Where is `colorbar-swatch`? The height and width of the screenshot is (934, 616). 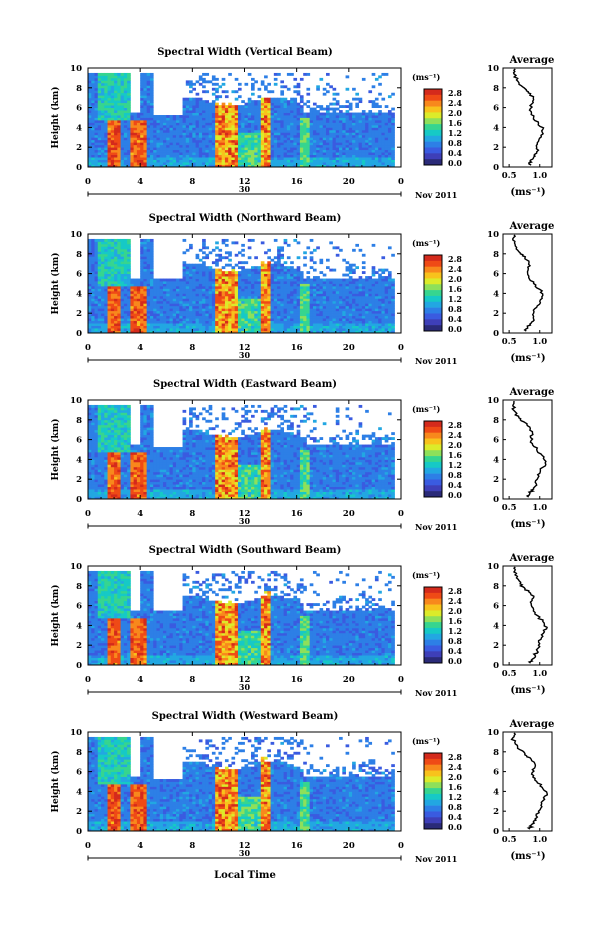 colorbar-swatch is located at coordinates (433, 127).